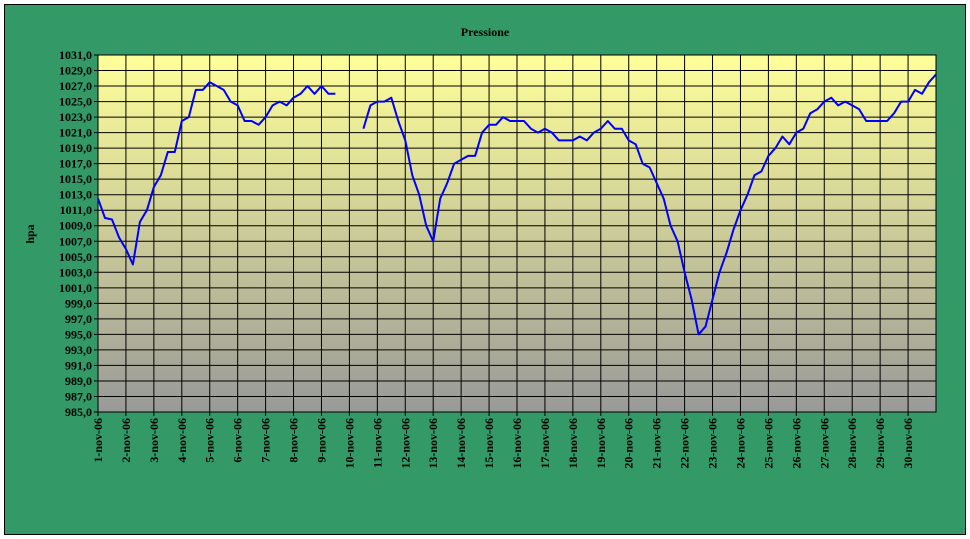 The image size is (970, 539). What do you see at coordinates (377, 443) in the screenshot?
I see `x-tick-label: 11-nov-06` at bounding box center [377, 443].